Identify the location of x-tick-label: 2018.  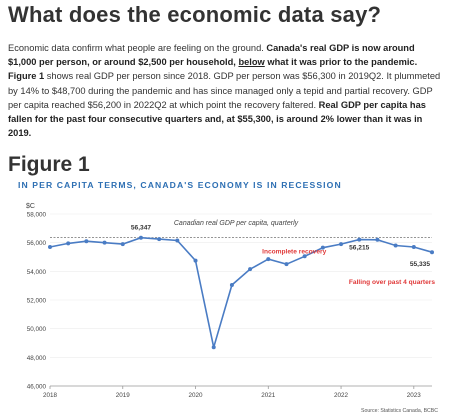
(50, 395).